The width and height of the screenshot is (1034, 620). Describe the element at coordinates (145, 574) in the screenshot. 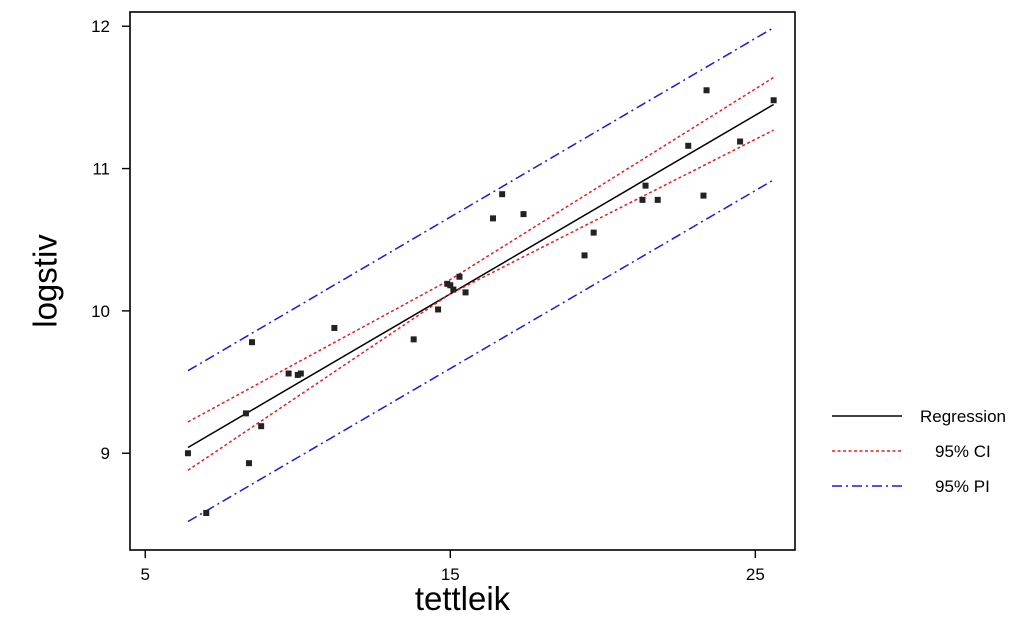

I see `x-tick-label: 5` at that location.